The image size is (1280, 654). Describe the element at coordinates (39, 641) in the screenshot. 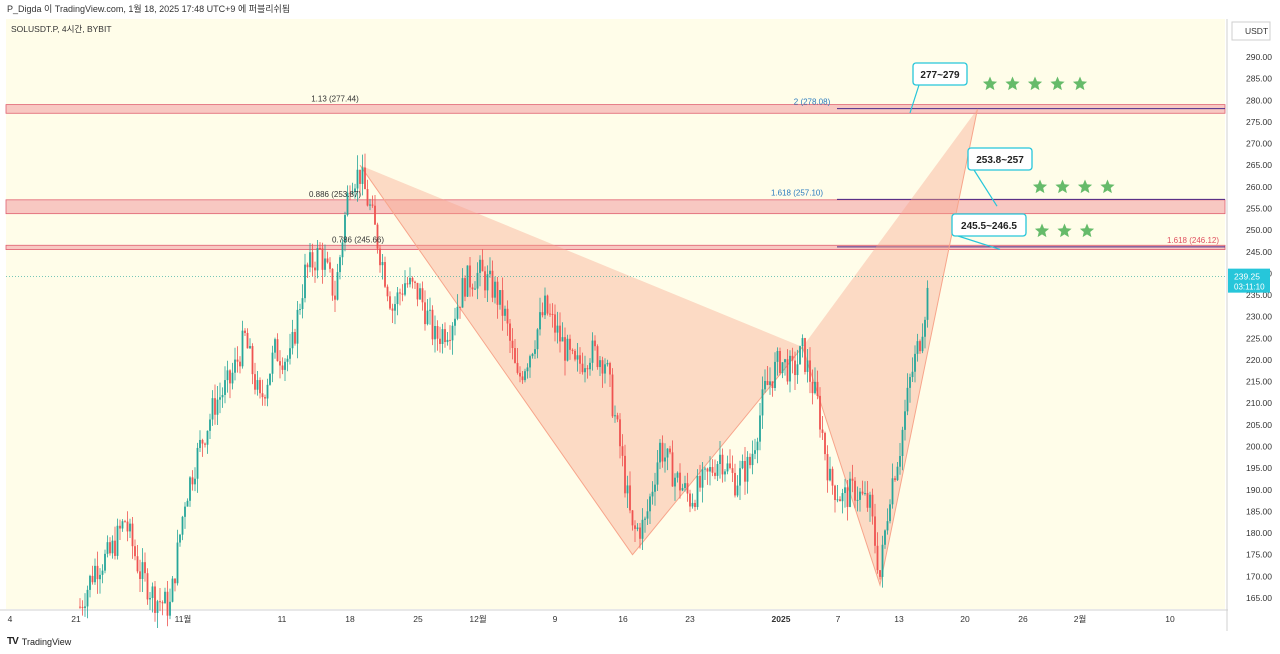

I see `tradingview-footer: TV TradingView` at that location.